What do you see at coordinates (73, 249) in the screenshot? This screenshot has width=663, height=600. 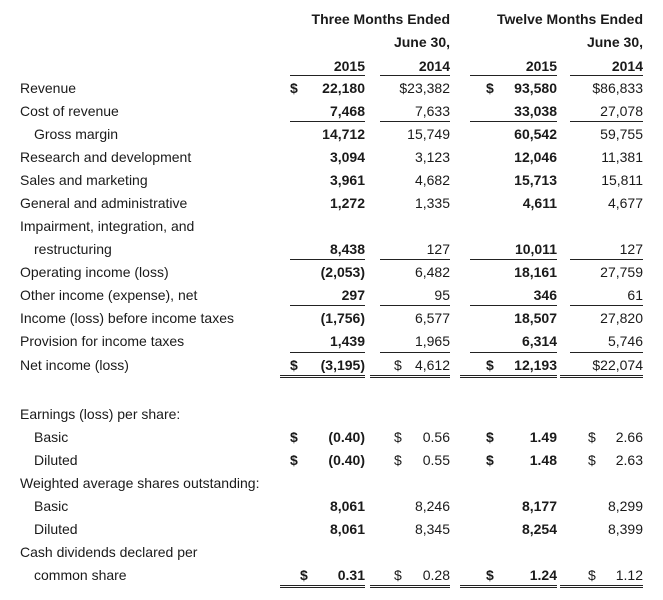 I see `row-label-continued: restructuring` at bounding box center [73, 249].